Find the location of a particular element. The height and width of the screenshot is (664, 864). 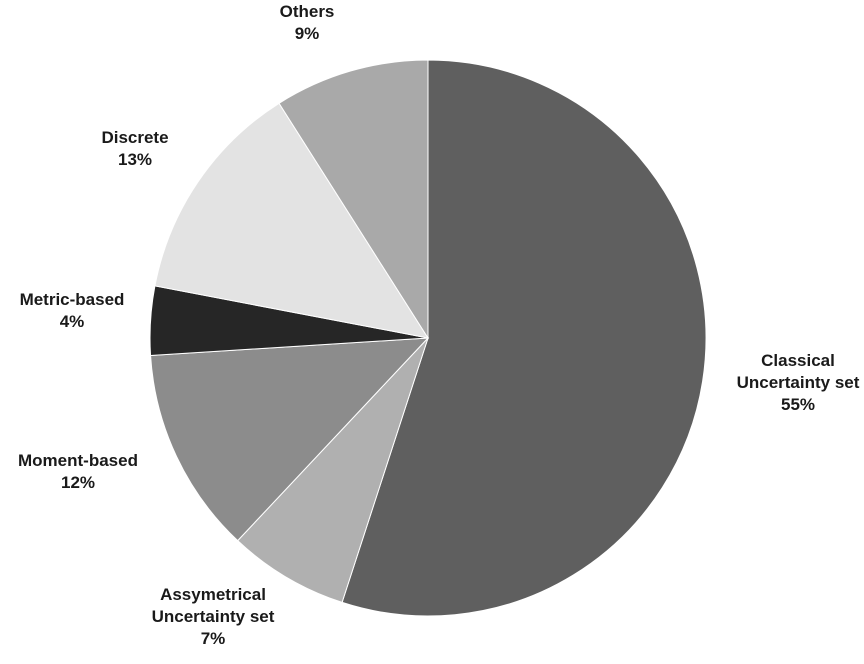

data-label-category: Assymetrical is located at coordinates (213, 594).